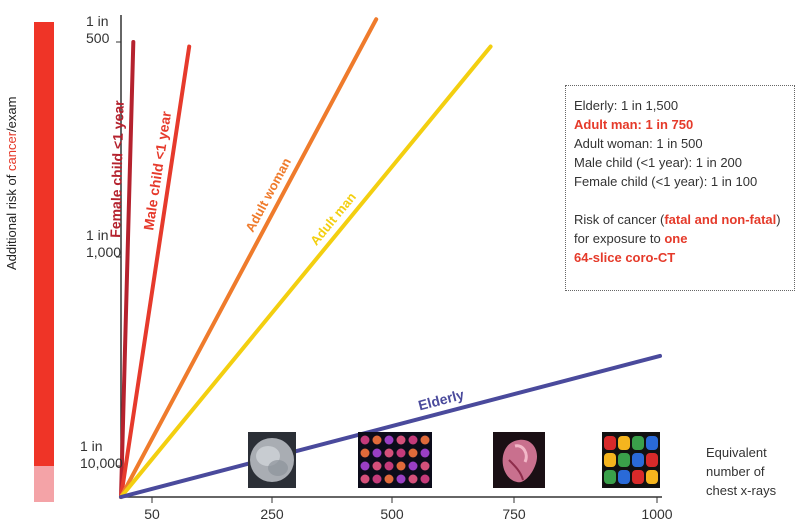 The image size is (803, 525). I want to click on chest-xray-thumbnail, so click(272, 460).